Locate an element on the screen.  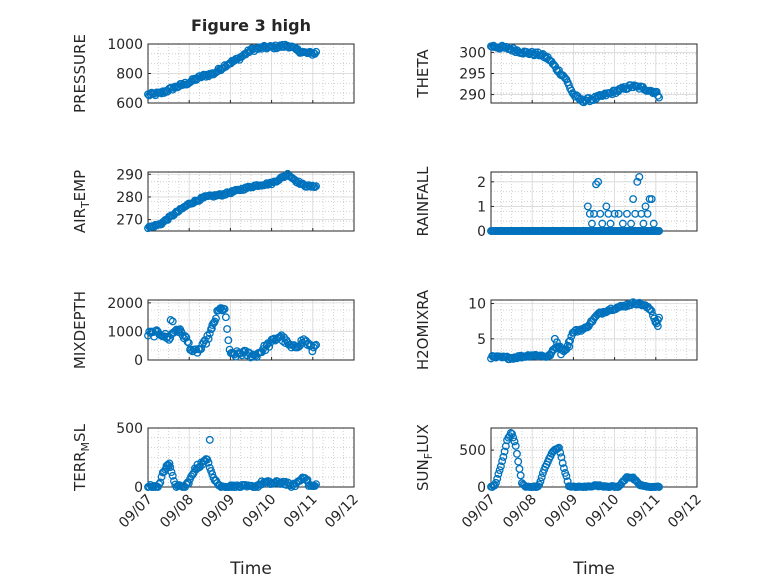
y-tick-label: 270 is located at coordinates (129, 221).